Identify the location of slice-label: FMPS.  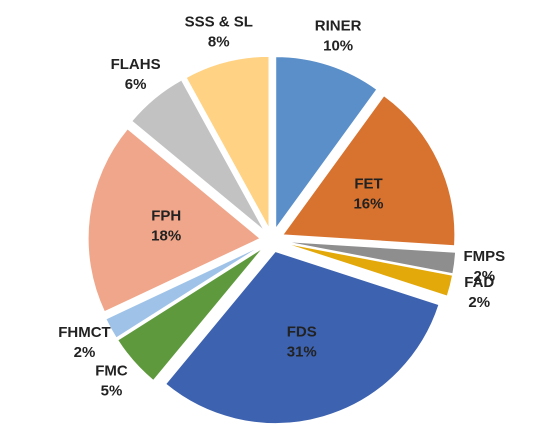
(484, 256).